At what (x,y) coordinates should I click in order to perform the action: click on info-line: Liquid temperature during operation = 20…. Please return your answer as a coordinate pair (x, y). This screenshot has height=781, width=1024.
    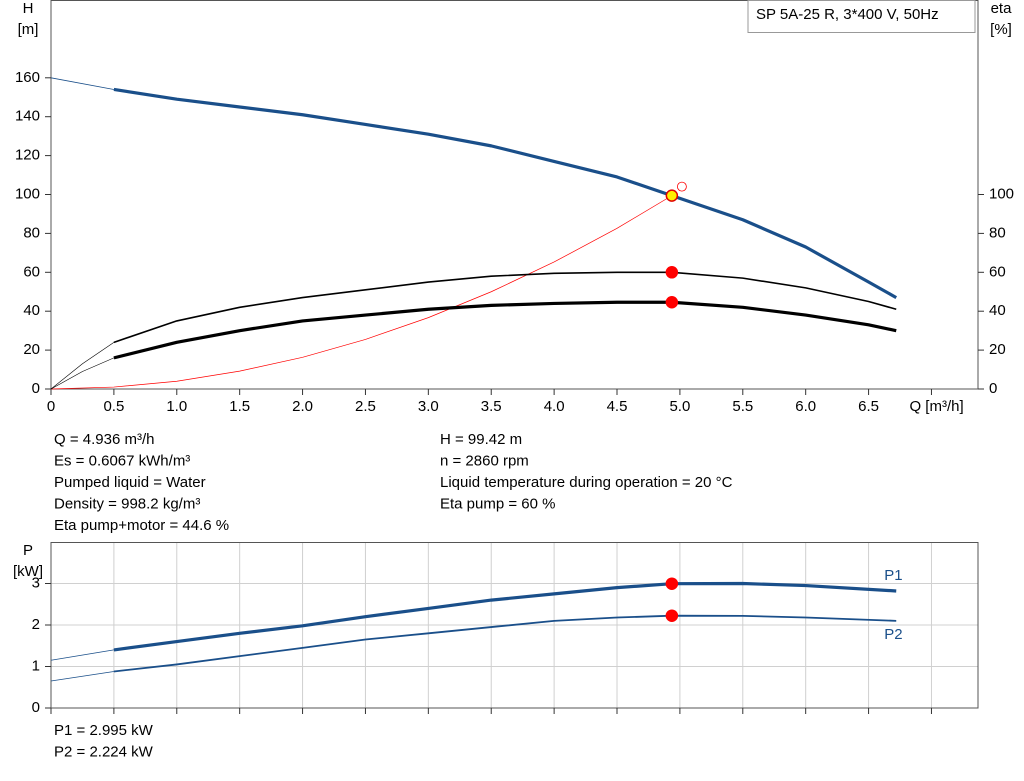
    Looking at the image, I should click on (586, 482).